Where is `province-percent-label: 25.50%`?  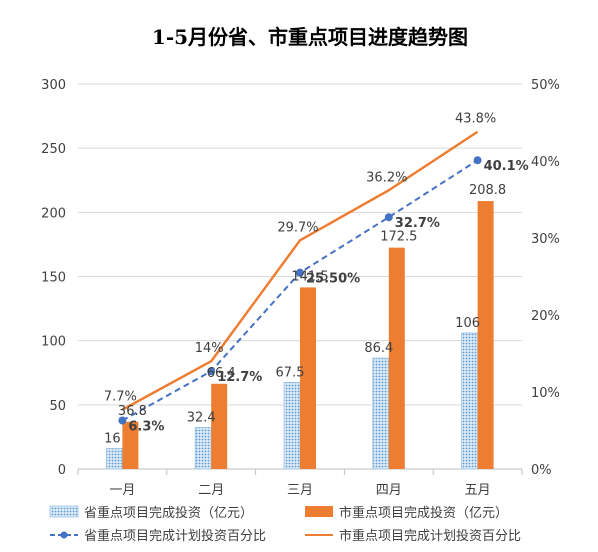
province-percent-label: 25.50% is located at coordinates (333, 279).